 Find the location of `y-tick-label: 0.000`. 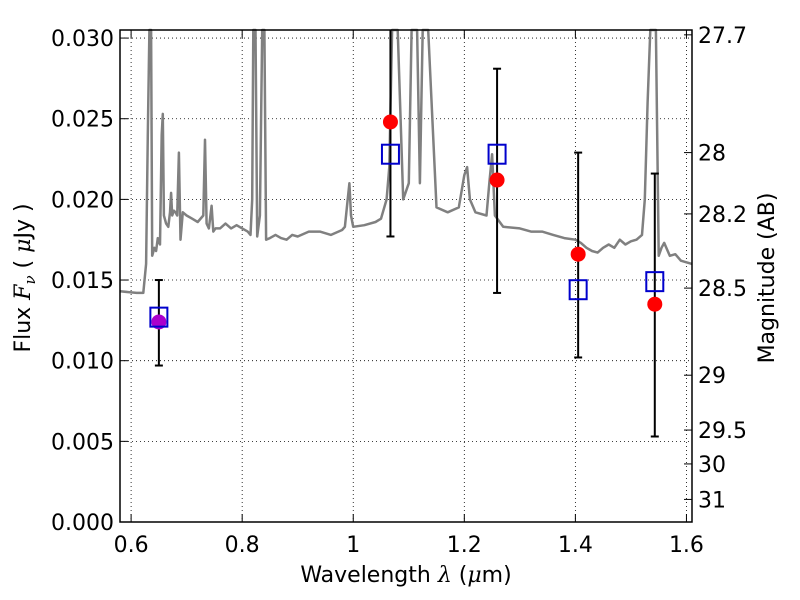

y-tick-label: 0.000 is located at coordinates (82, 523).